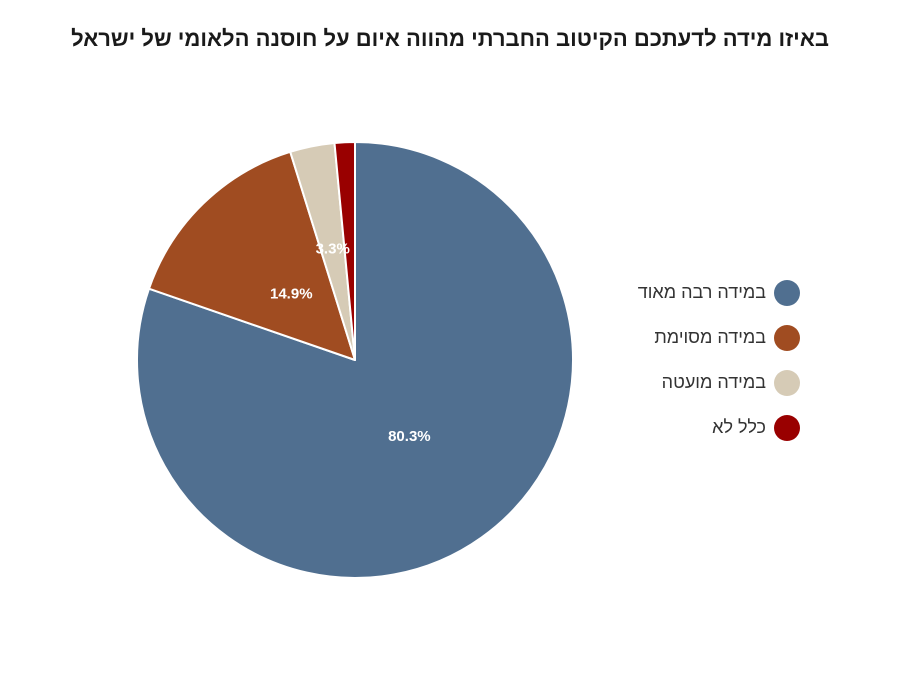 This screenshot has height=700, width=900. I want to click on label-somewhat: 14.9%, so click(291, 294).